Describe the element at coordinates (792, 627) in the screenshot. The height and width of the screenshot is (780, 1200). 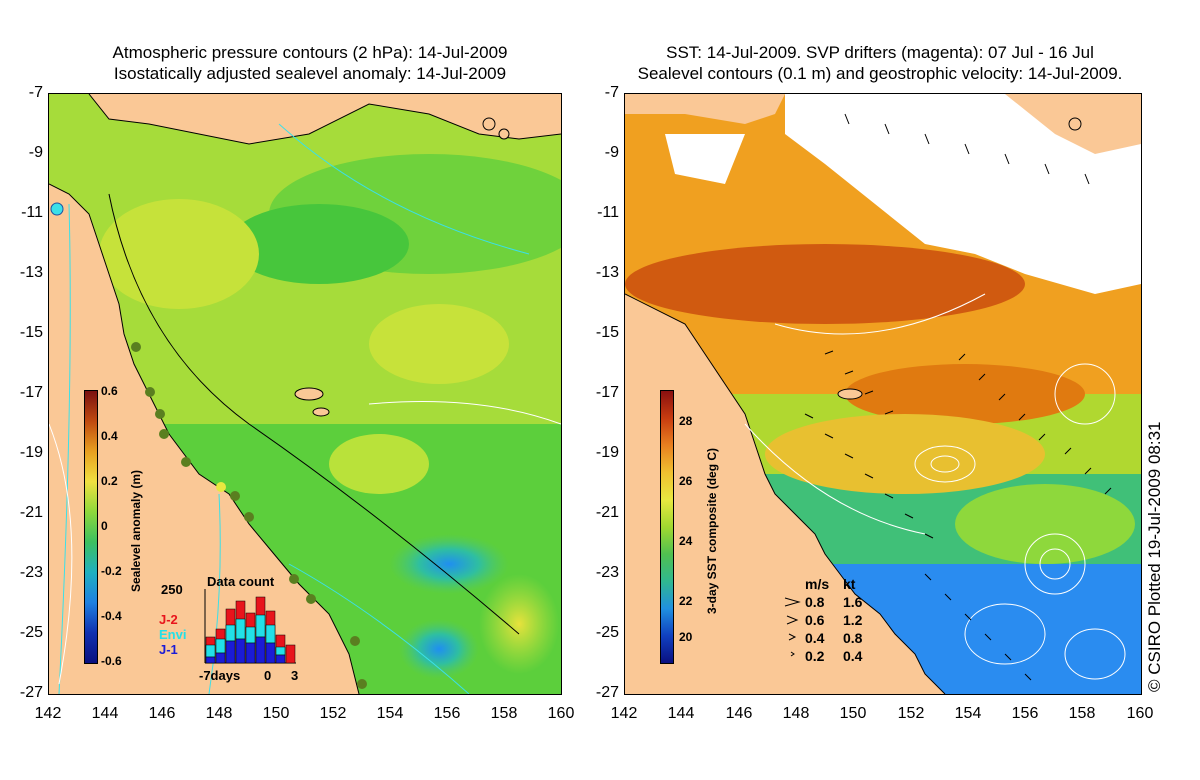
I see `speed-legend-arrows` at that location.